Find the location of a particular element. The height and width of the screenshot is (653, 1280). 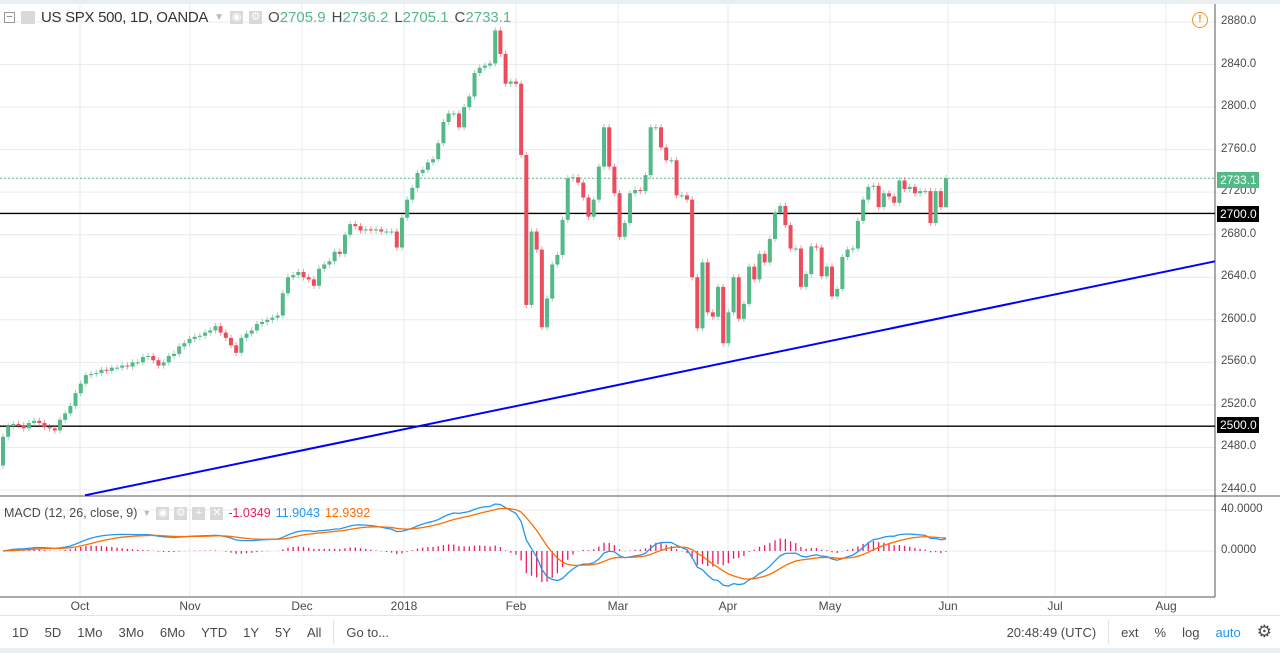

price-tick-label: 2640.0 is located at coordinates (1239, 276).